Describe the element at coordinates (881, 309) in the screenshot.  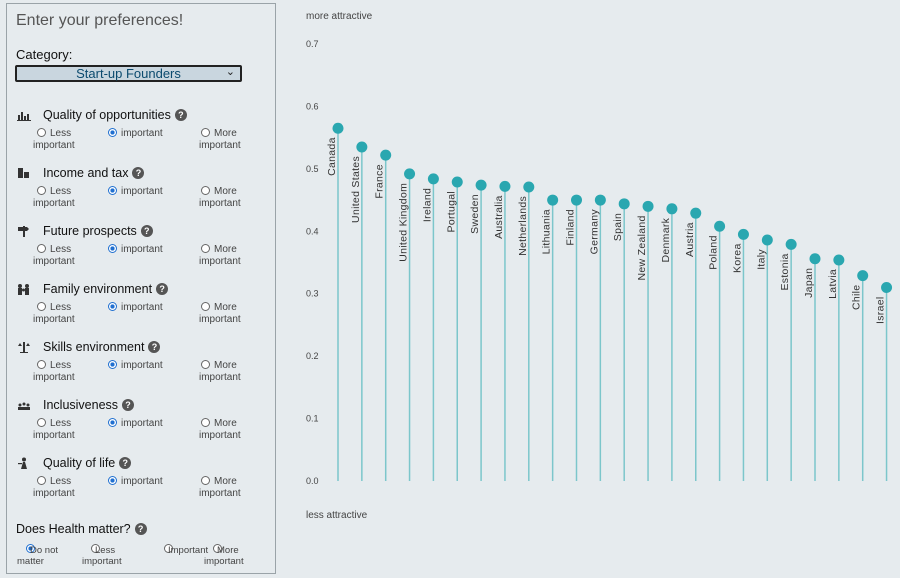
I see `country-label: Israel` at that location.